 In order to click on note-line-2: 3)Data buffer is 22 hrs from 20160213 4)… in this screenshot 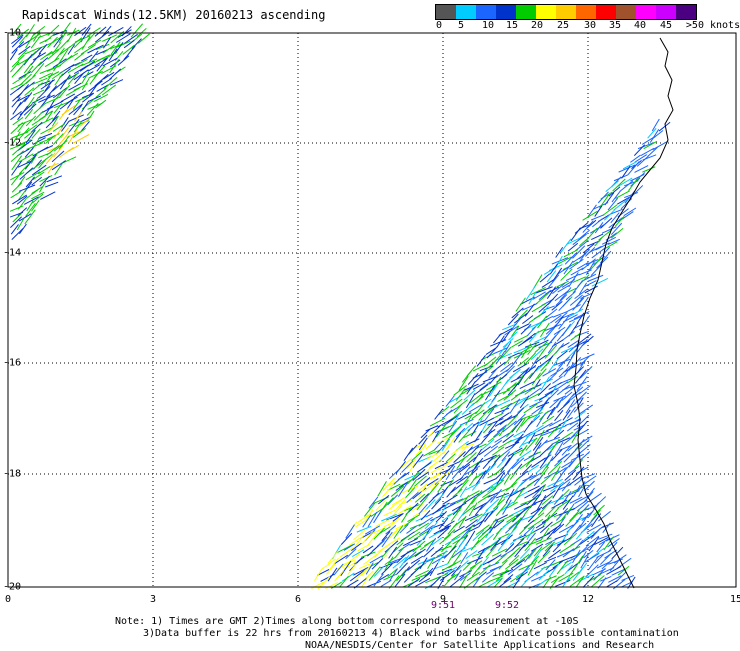, I will do `click(411, 633)`.